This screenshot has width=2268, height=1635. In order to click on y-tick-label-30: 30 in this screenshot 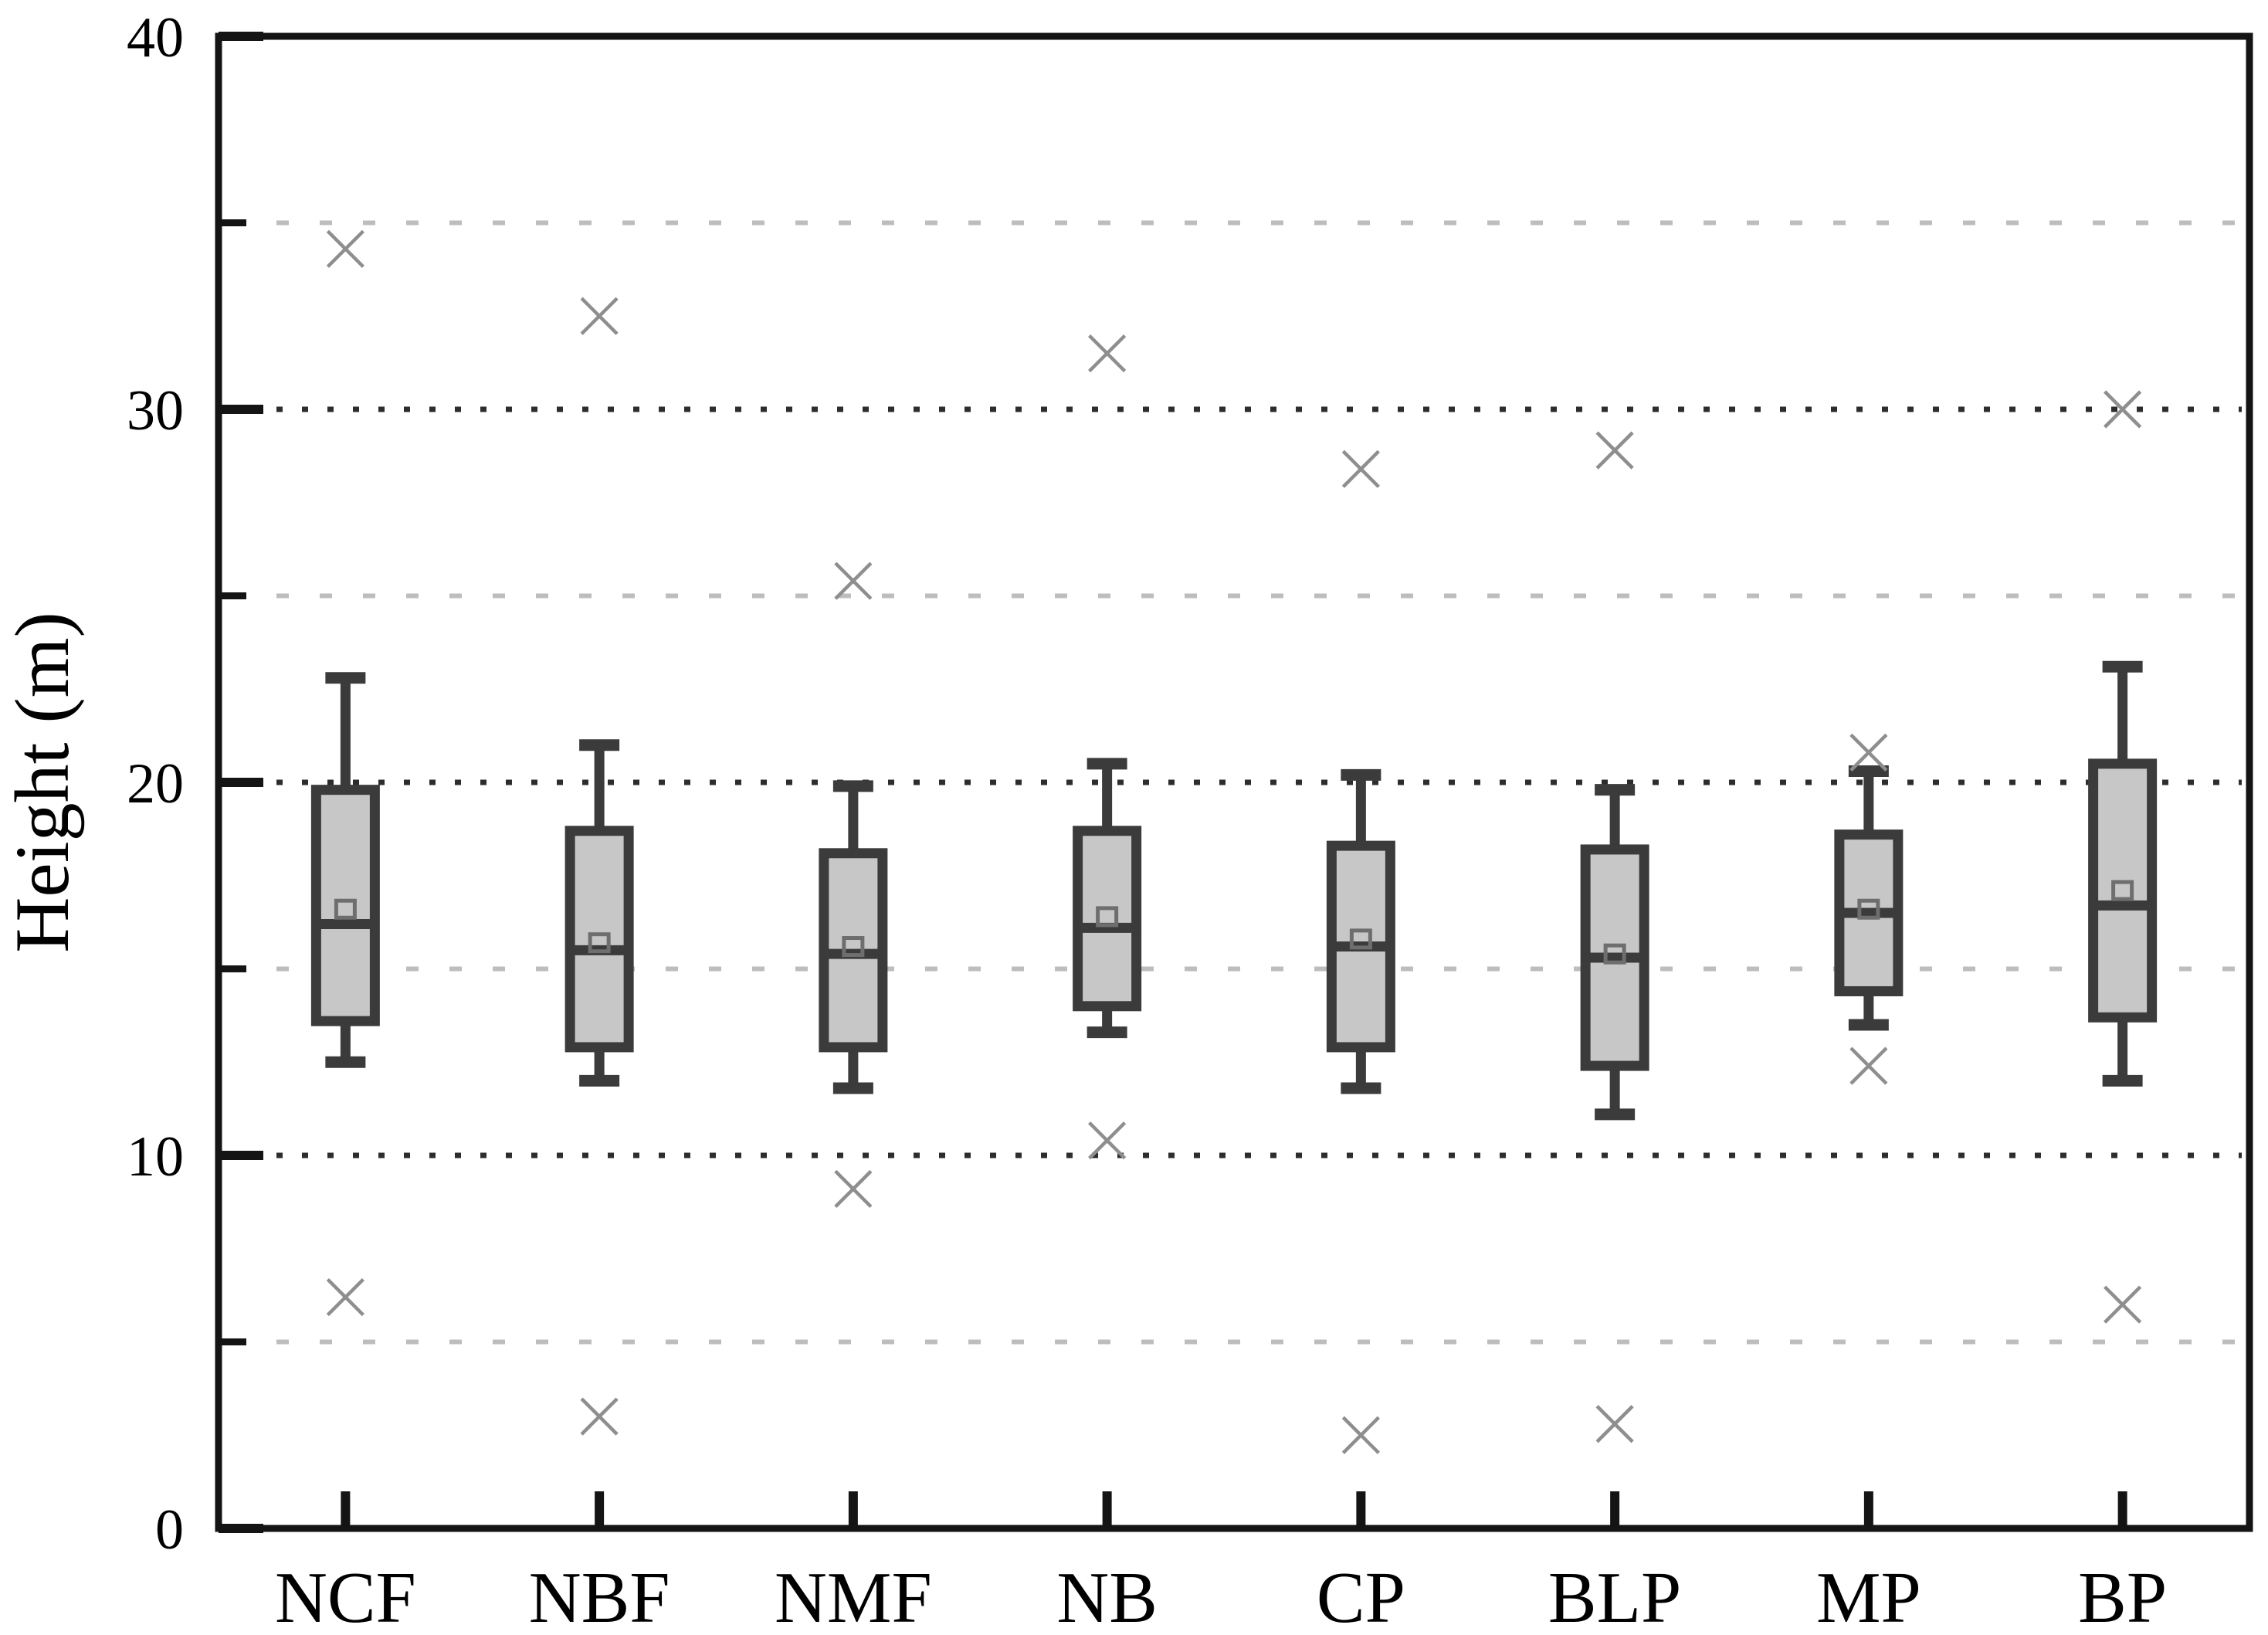, I will do `click(155, 411)`.